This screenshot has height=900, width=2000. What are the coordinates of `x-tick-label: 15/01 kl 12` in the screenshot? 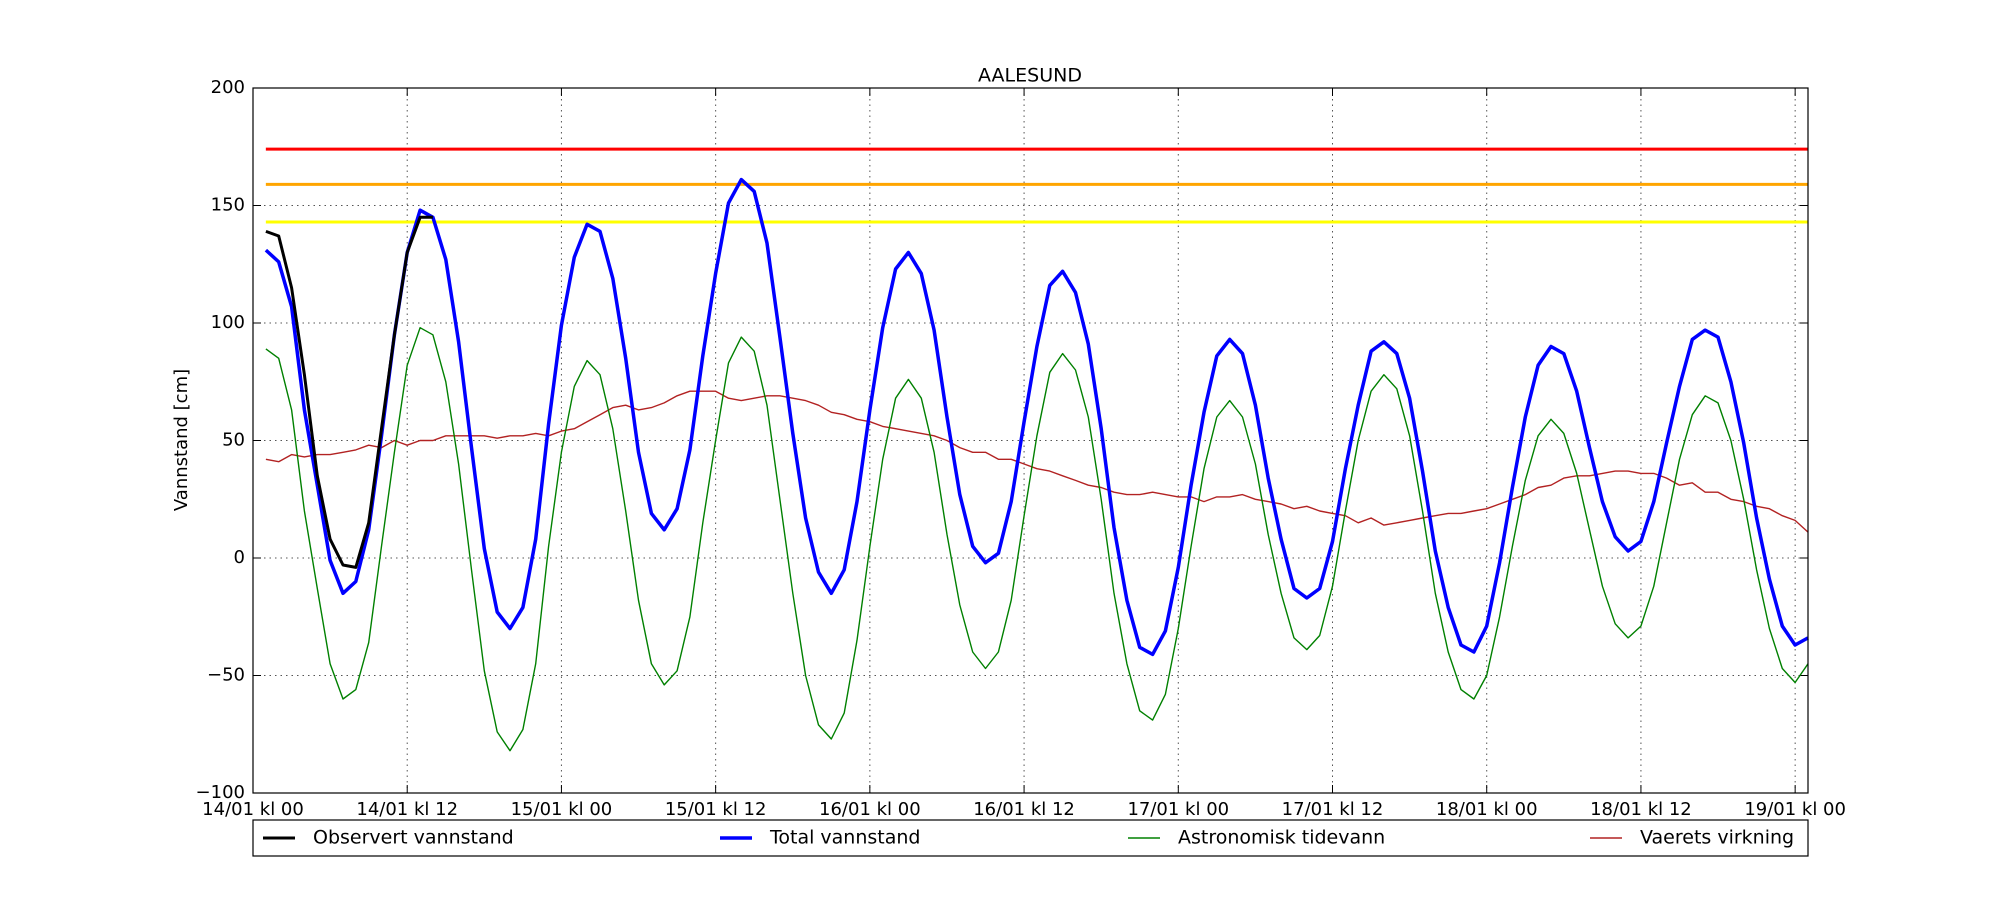 It's located at (716, 809).